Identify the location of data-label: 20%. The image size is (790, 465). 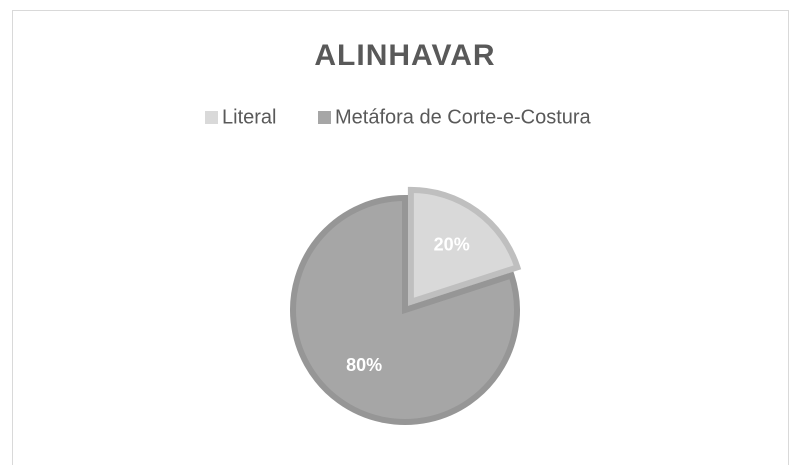
(452, 244).